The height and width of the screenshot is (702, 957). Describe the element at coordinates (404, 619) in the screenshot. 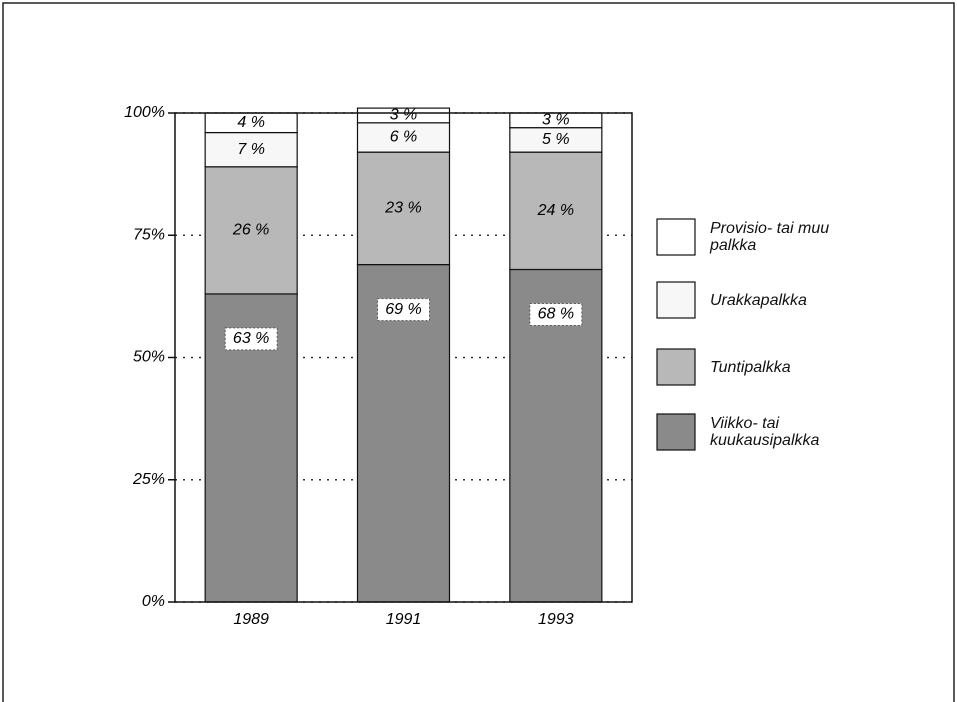

I see `x-tick-label: 1991` at that location.